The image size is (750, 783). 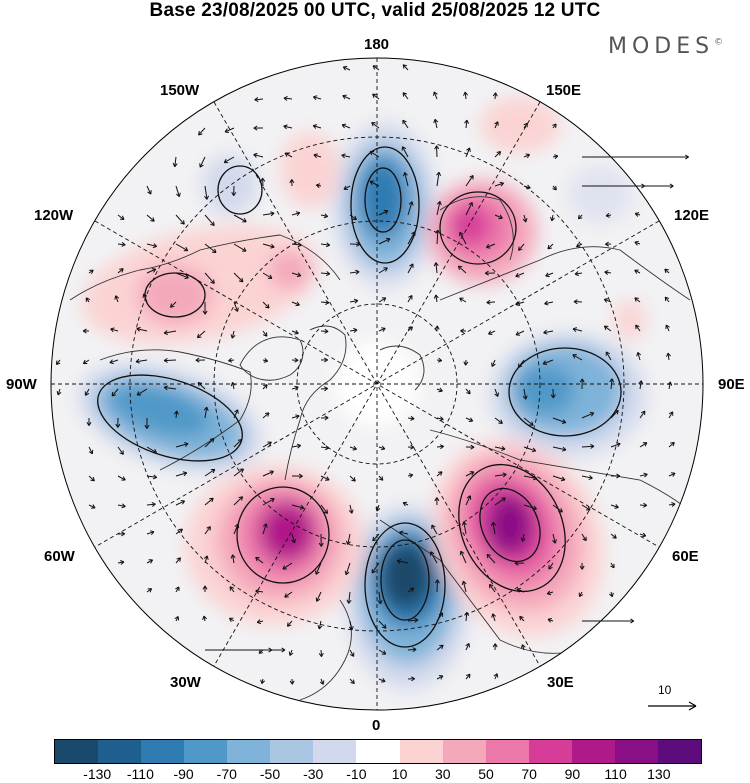 I want to click on lon-label-120w: 120W, so click(x=54, y=215).